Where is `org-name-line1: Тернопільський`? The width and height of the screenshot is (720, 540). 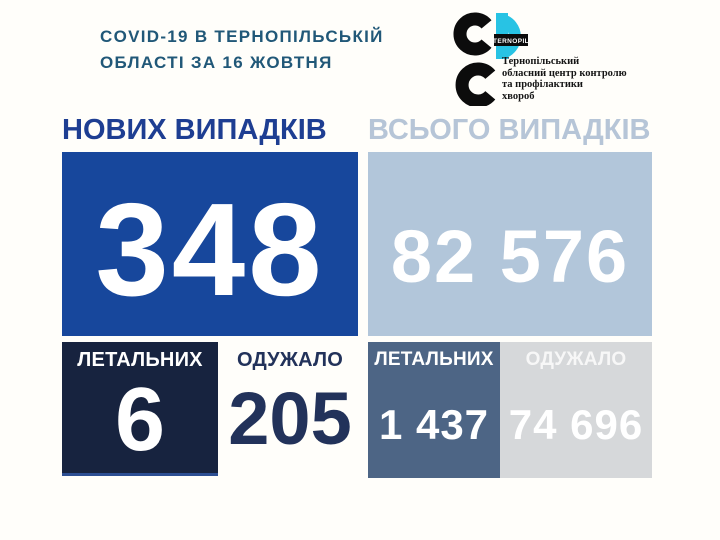 org-name-line1: Тернопільський is located at coordinates (541, 61).